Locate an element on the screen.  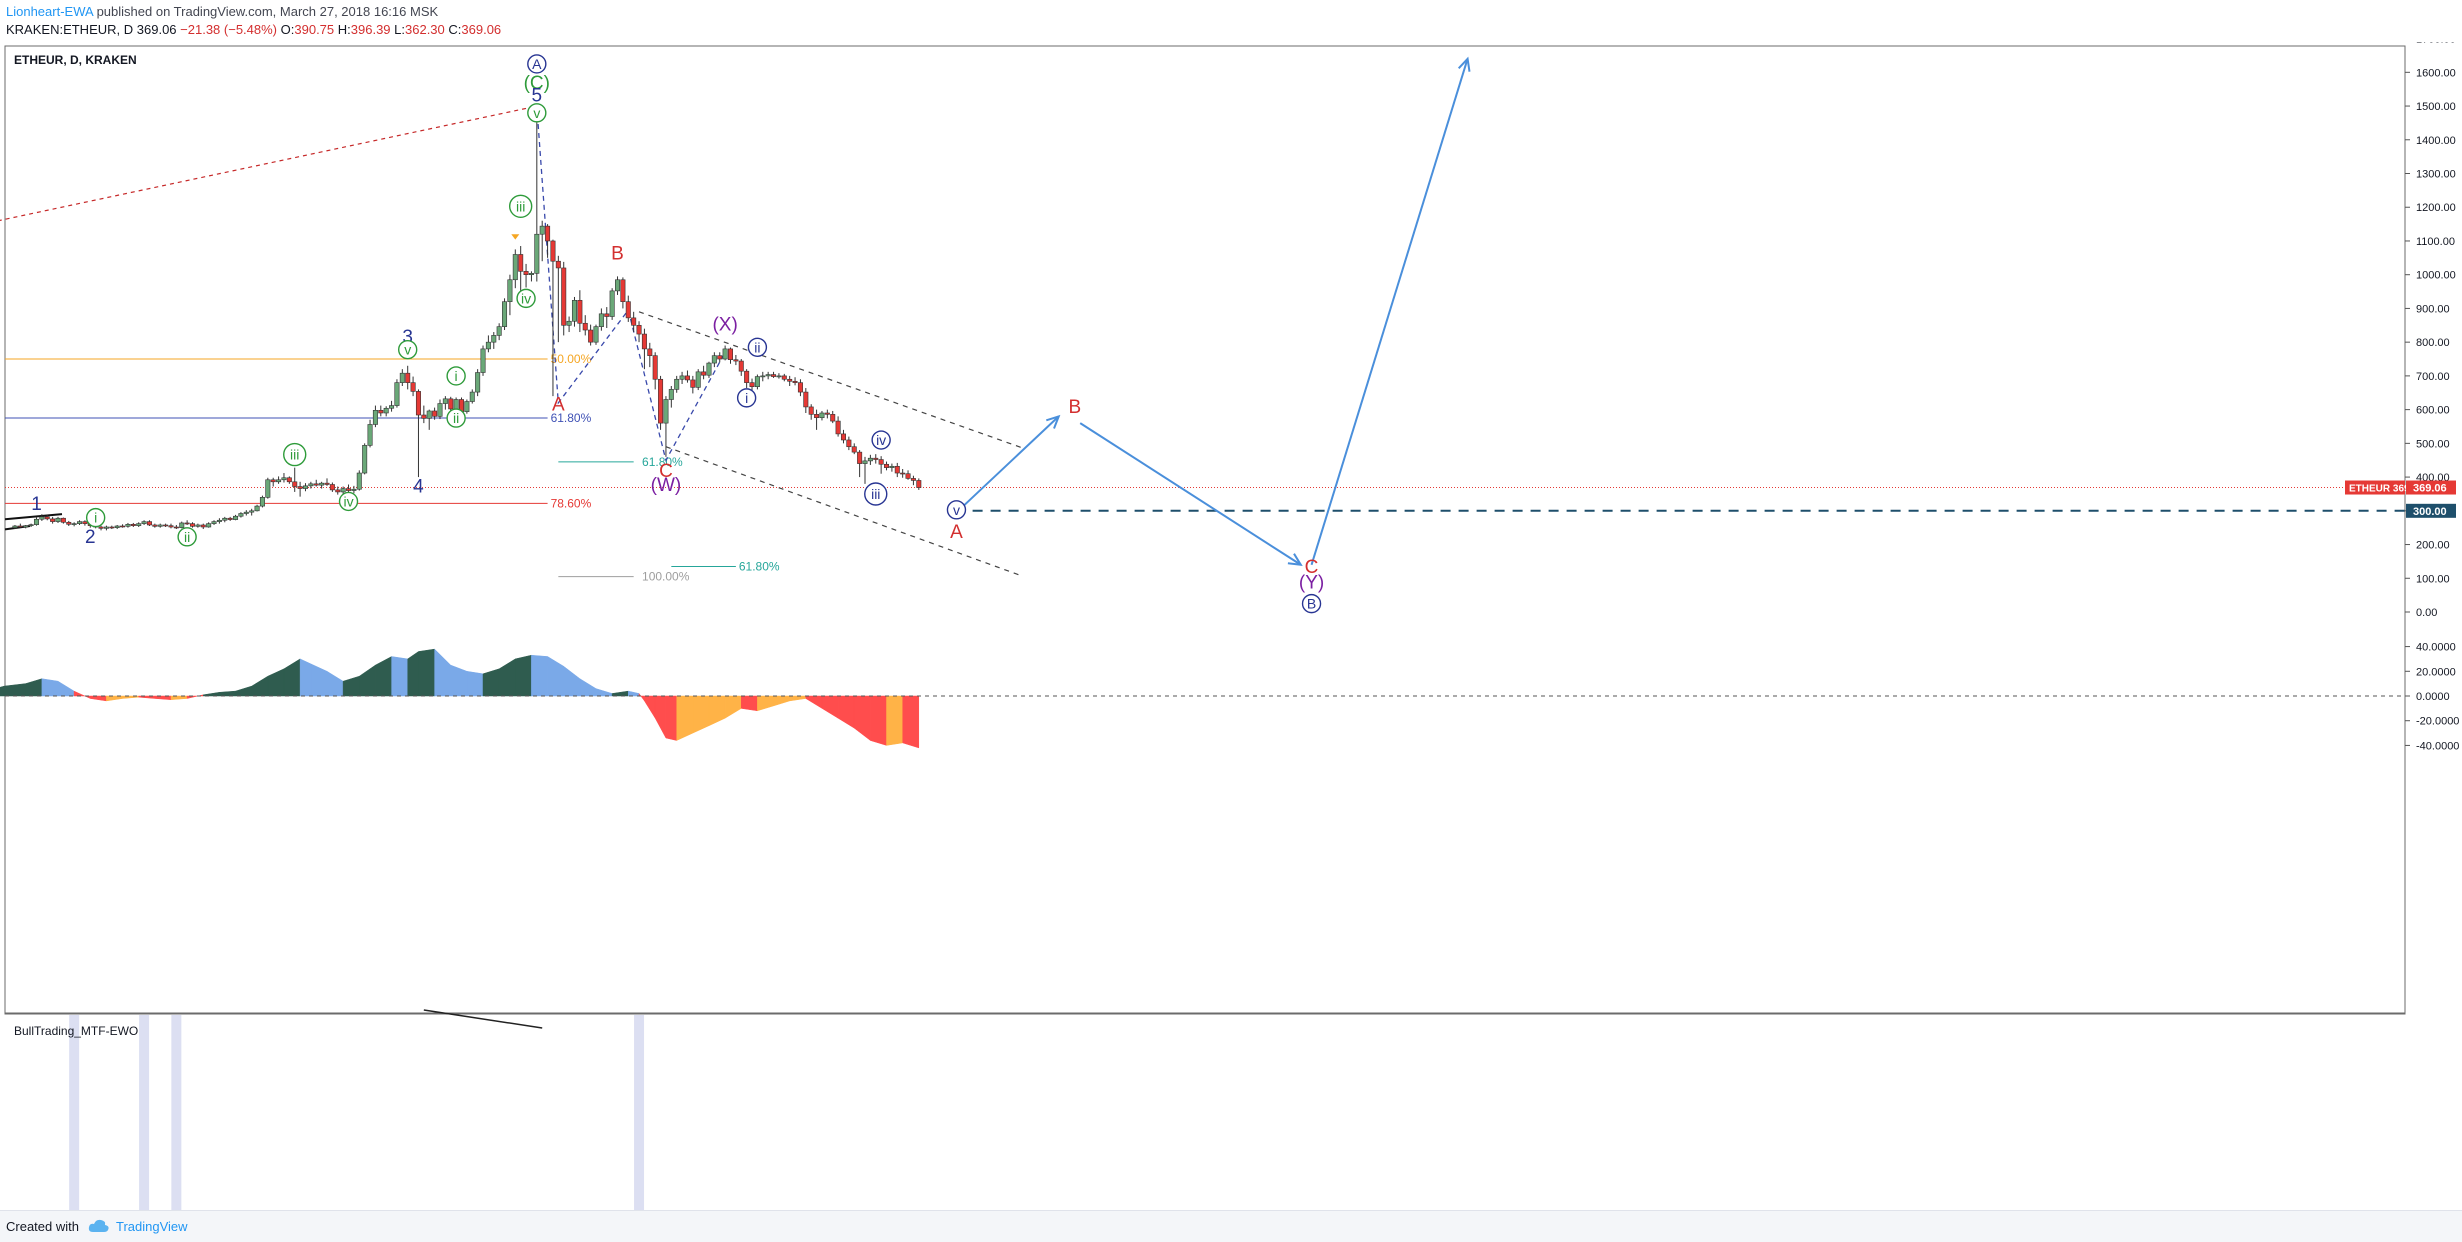
projection-arrow-up-line is located at coordinates (1010, 462).